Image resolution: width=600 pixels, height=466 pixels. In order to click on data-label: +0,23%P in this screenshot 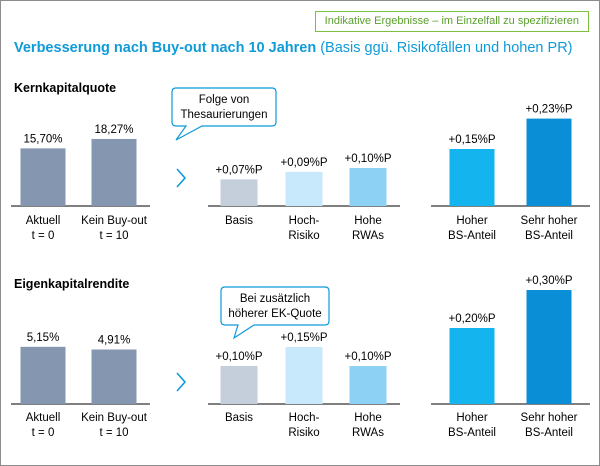, I will do `click(549, 110)`.